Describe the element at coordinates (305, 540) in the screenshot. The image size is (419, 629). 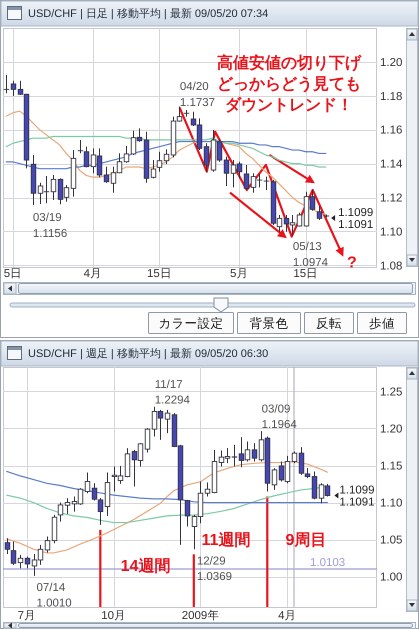
I see `note: 9周目` at that location.